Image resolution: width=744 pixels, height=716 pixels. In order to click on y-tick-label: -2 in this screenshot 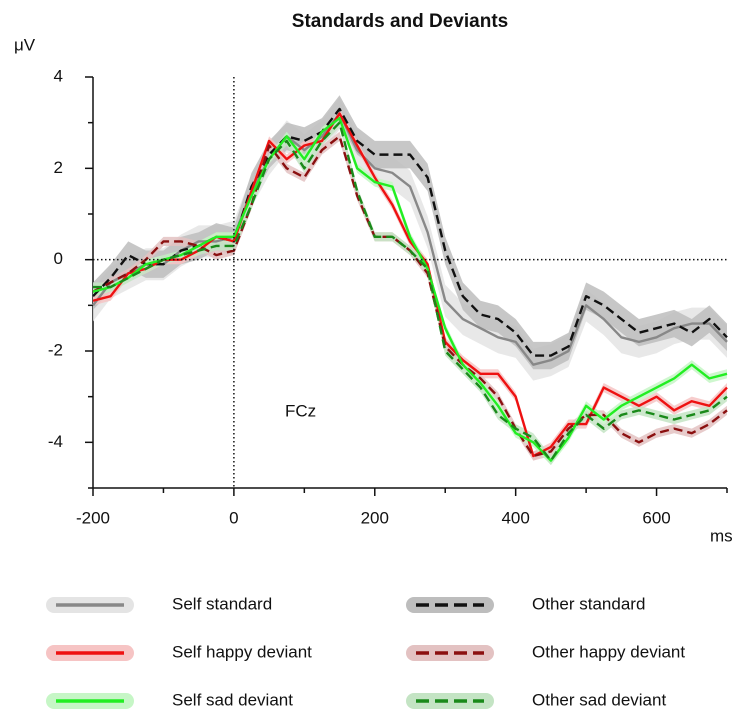, I will do `click(55, 349)`.